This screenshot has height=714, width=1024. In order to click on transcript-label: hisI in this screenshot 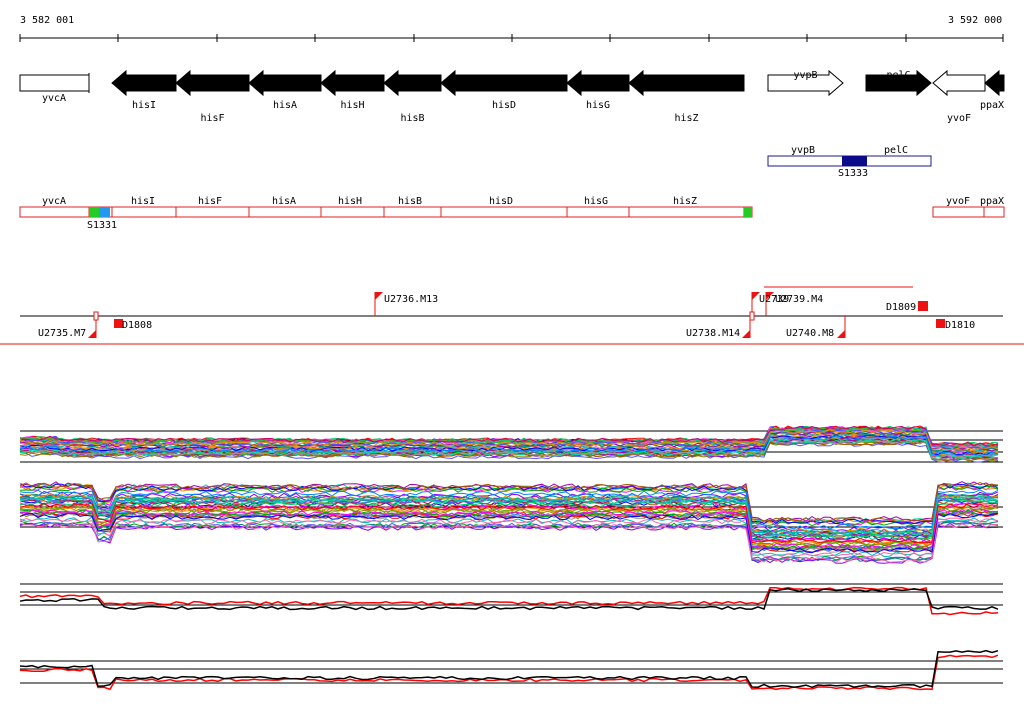, I will do `click(143, 201)`.